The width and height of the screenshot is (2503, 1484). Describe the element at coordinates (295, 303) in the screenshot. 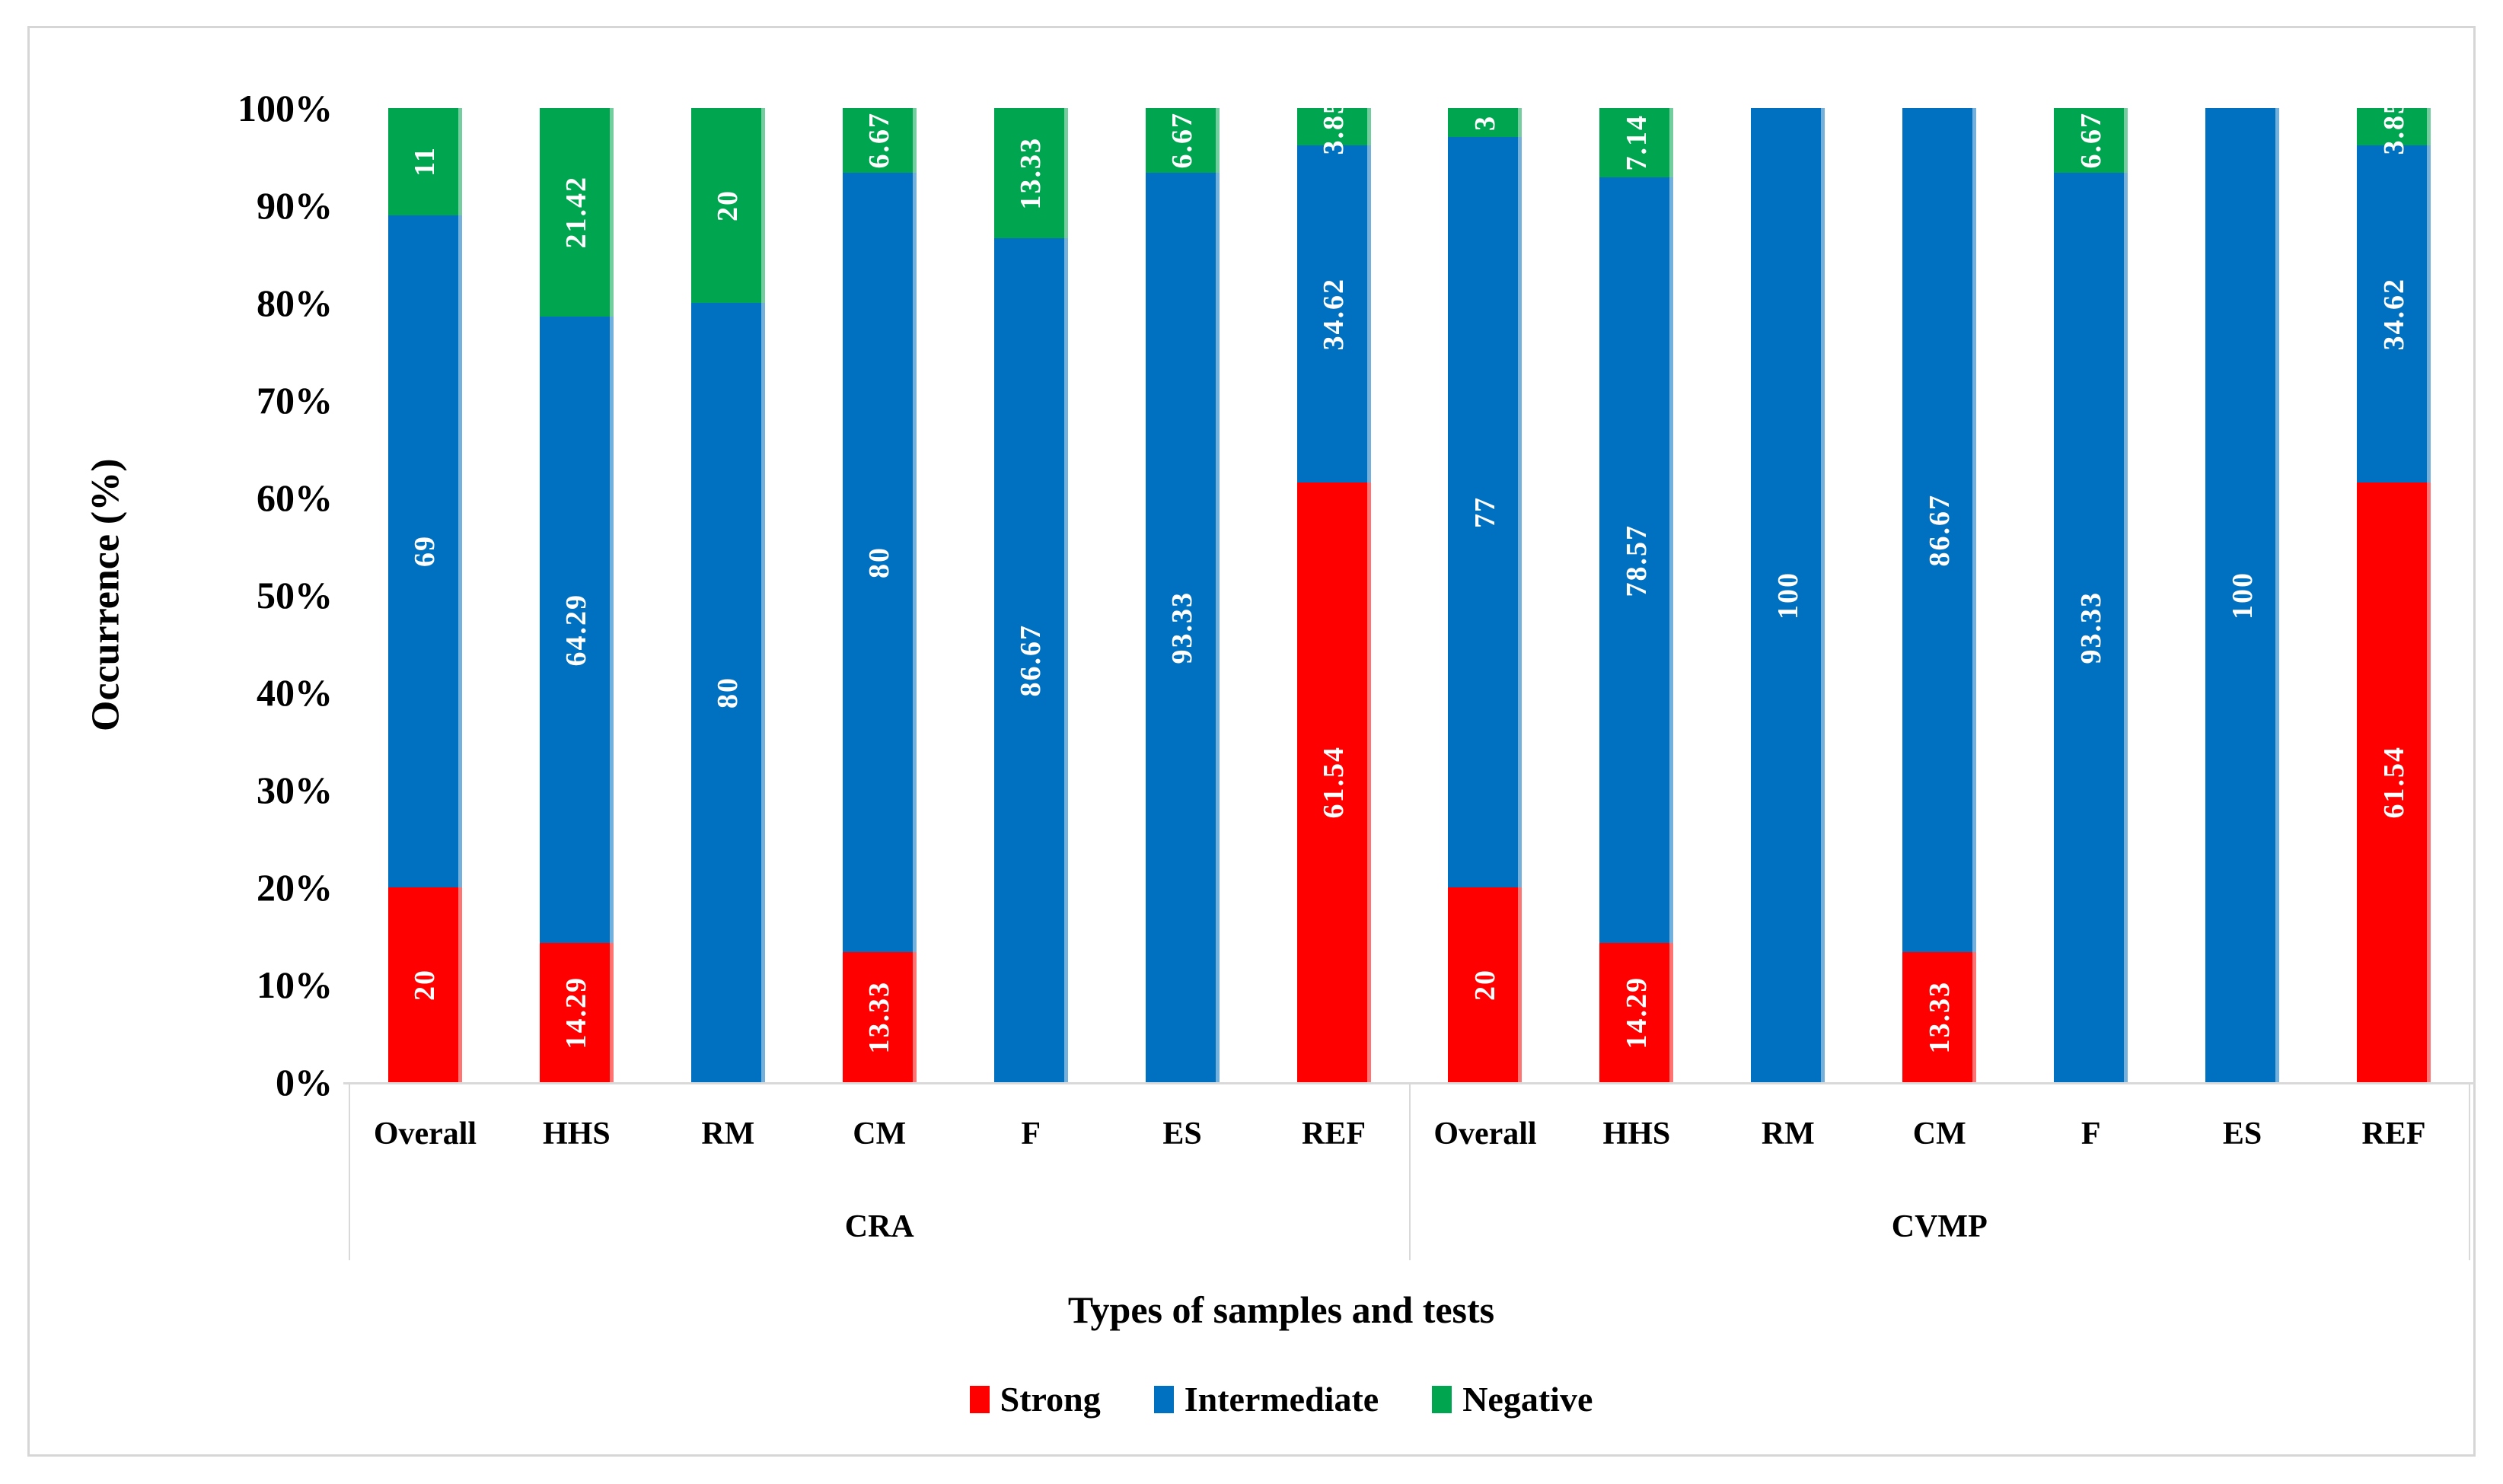

I see `y-tick-label: 80%` at that location.